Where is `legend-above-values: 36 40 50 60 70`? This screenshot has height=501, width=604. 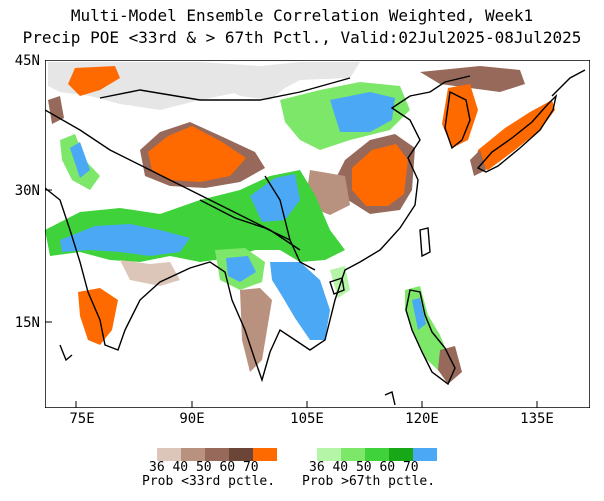 legend-above-values: 36 40 50 60 70 is located at coordinates (364, 468).